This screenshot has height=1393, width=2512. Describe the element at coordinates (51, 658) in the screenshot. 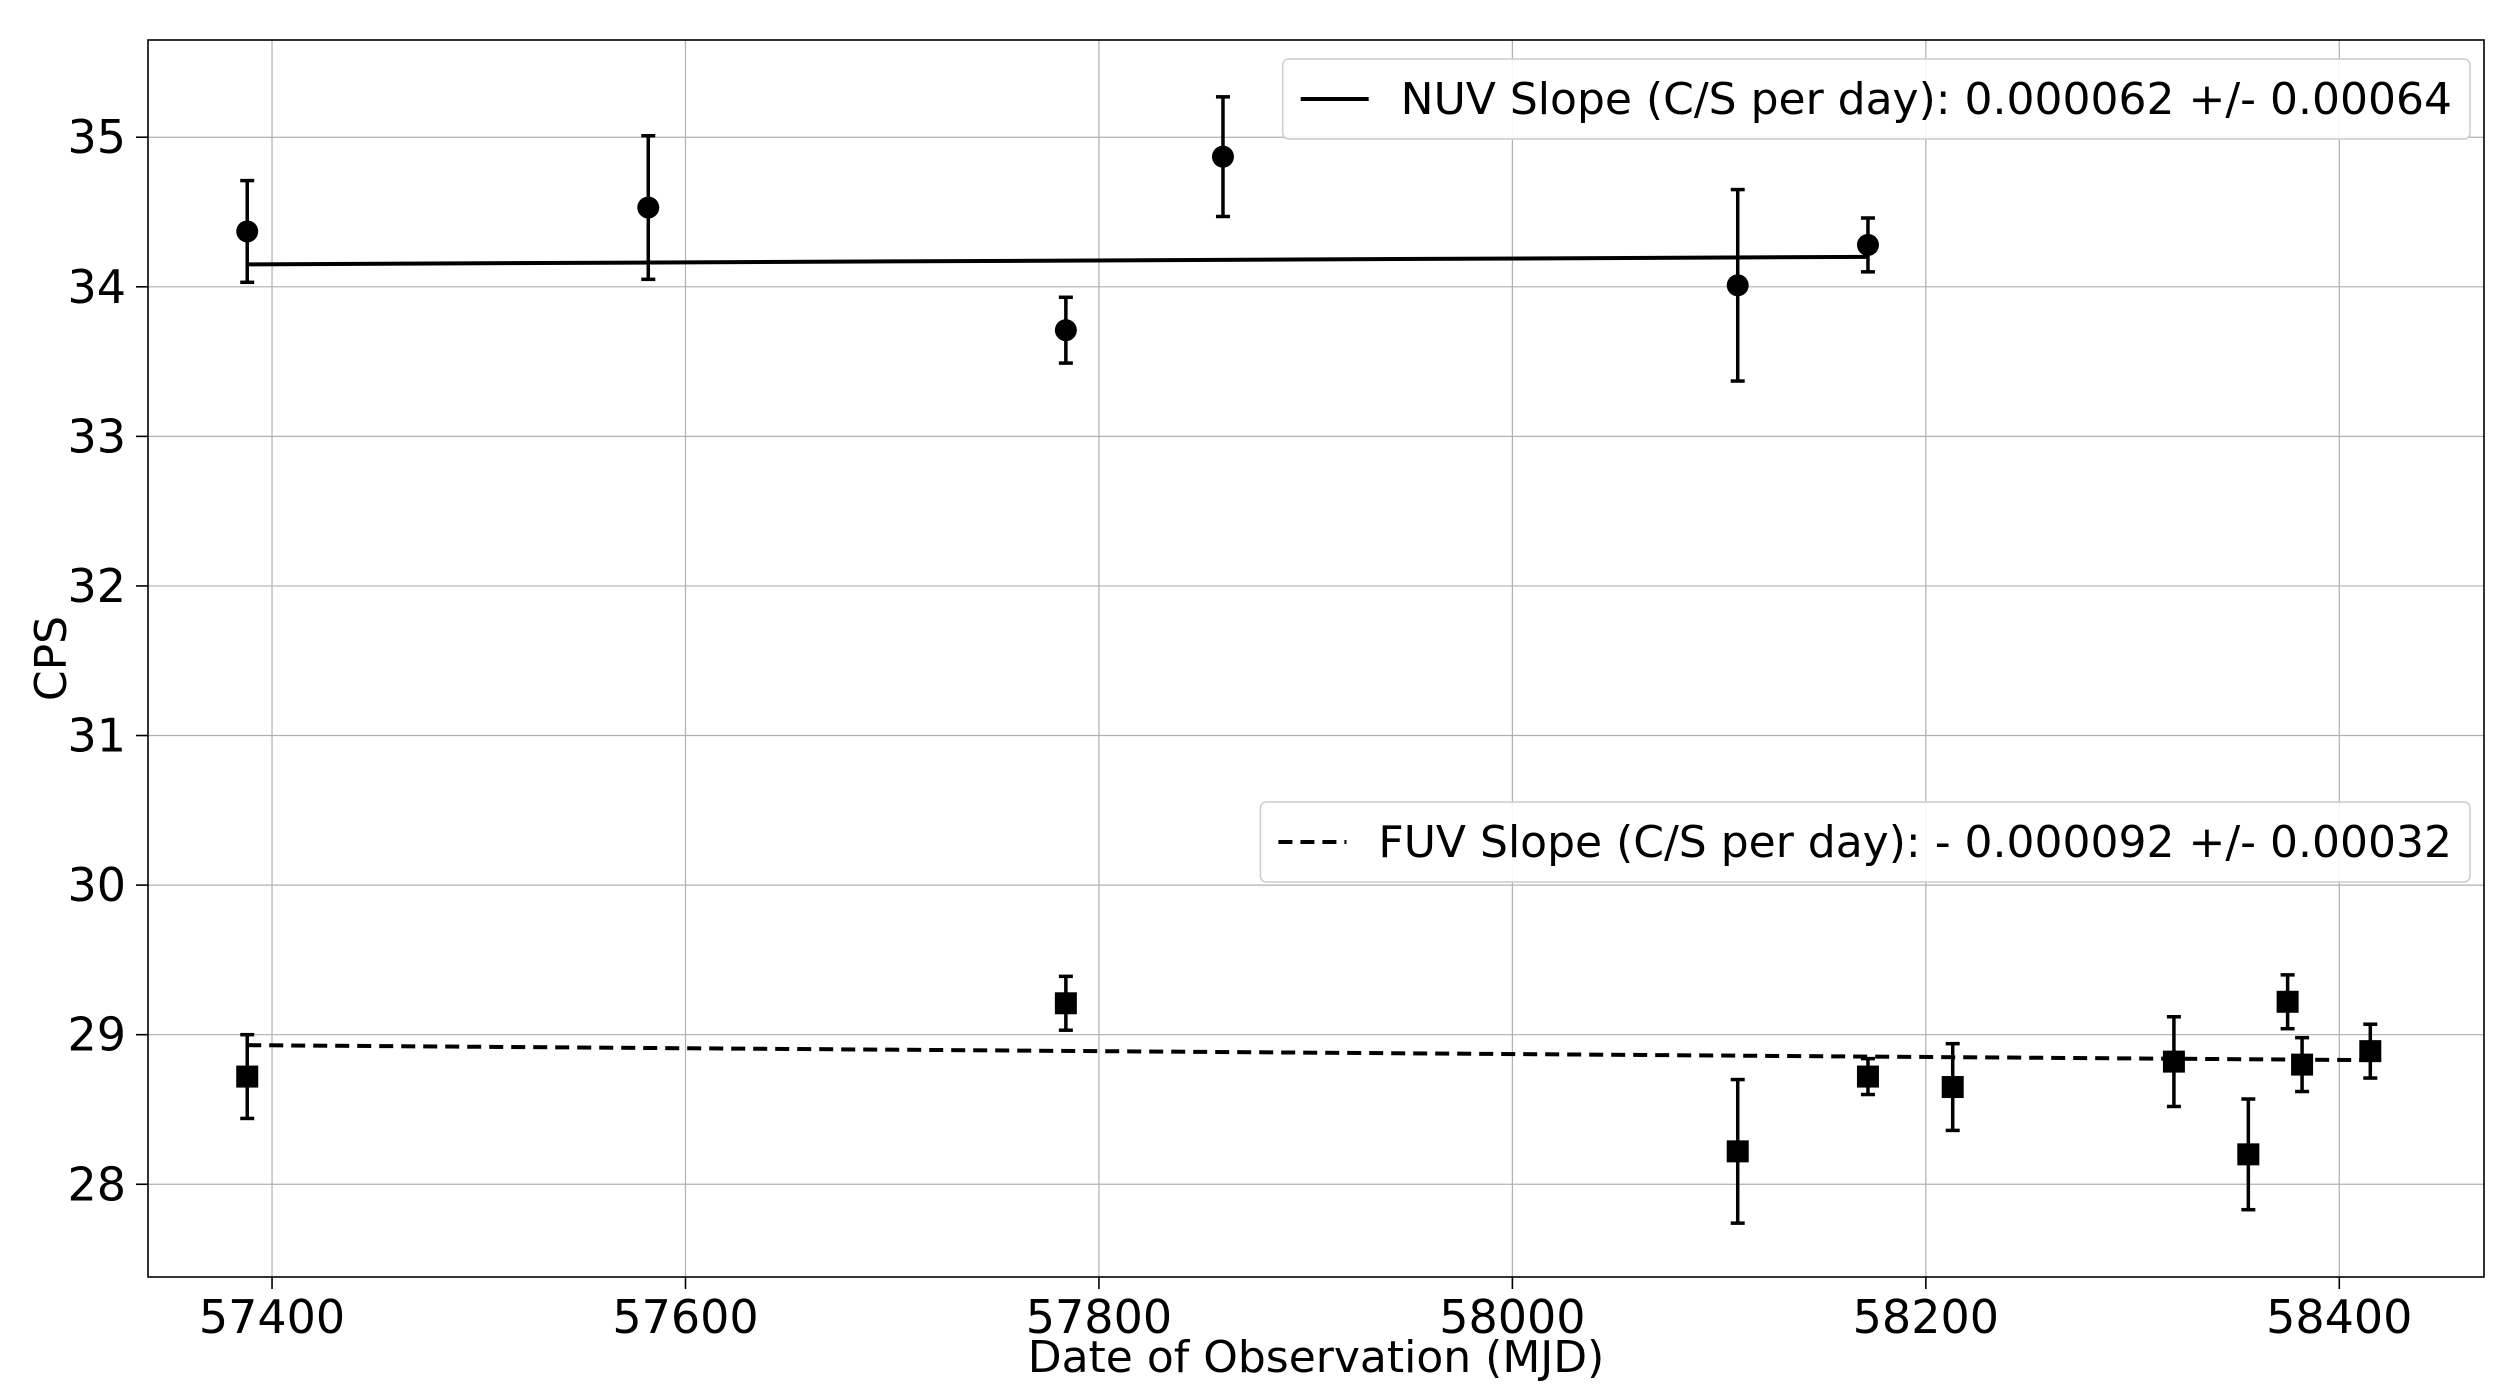

I see `y-axis-label: CPS` at that location.